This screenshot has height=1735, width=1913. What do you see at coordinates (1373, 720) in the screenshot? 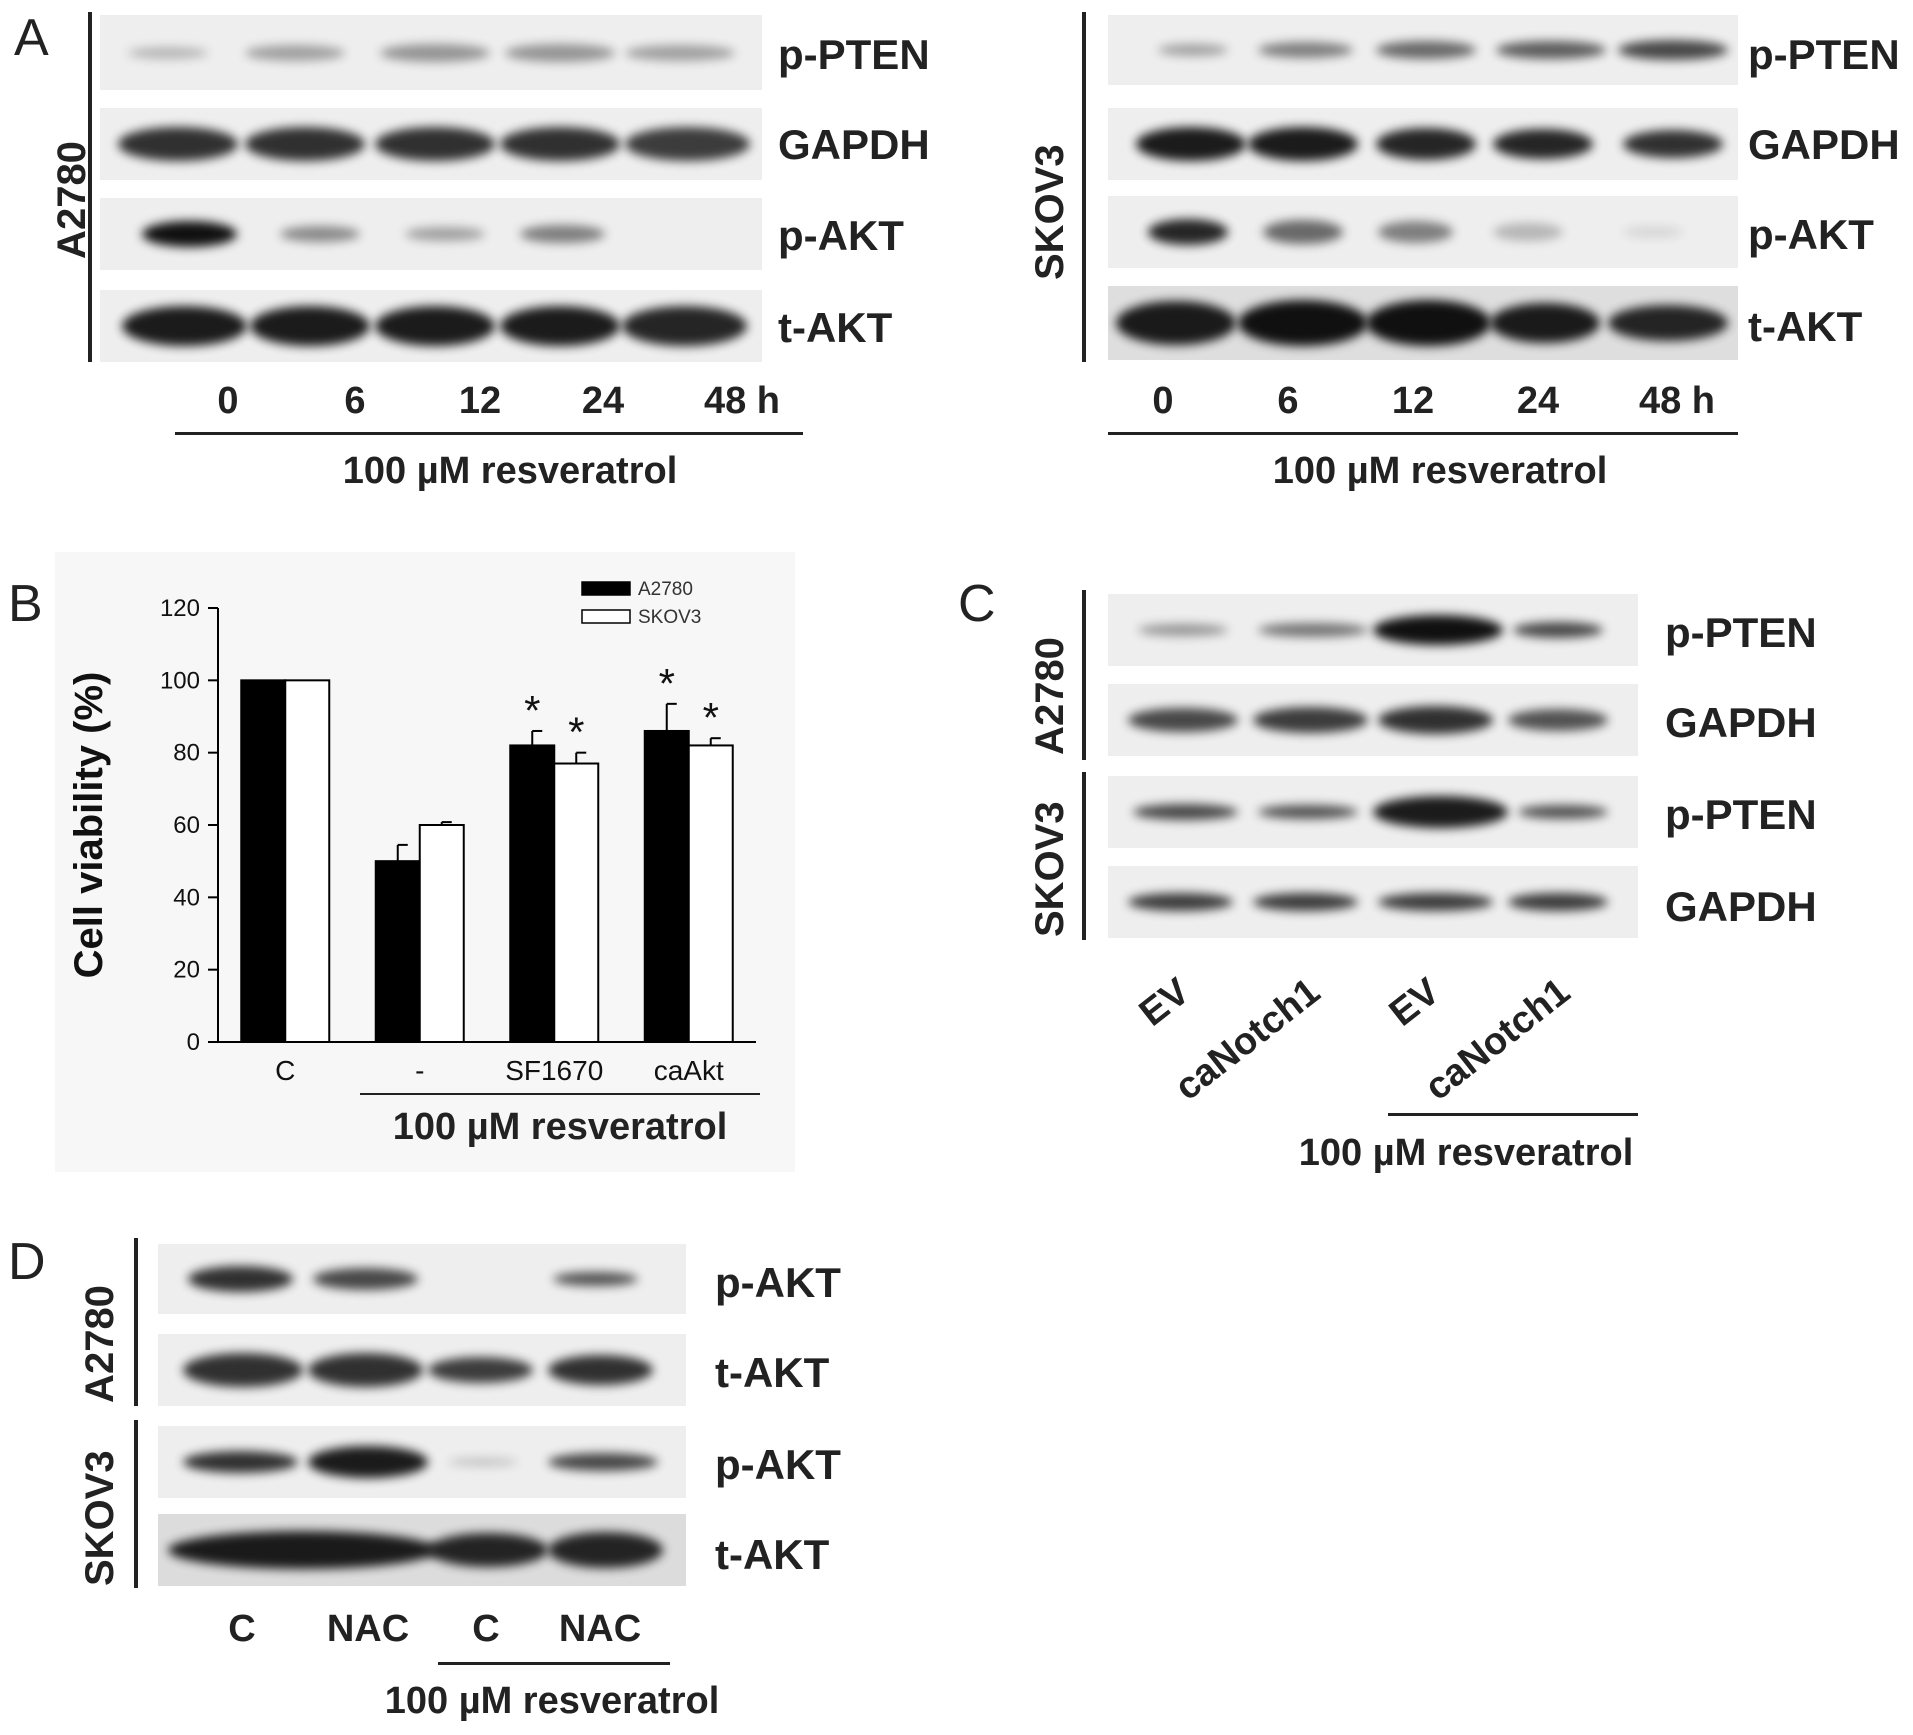
I see `blot-c-a2780-gapdh` at bounding box center [1373, 720].